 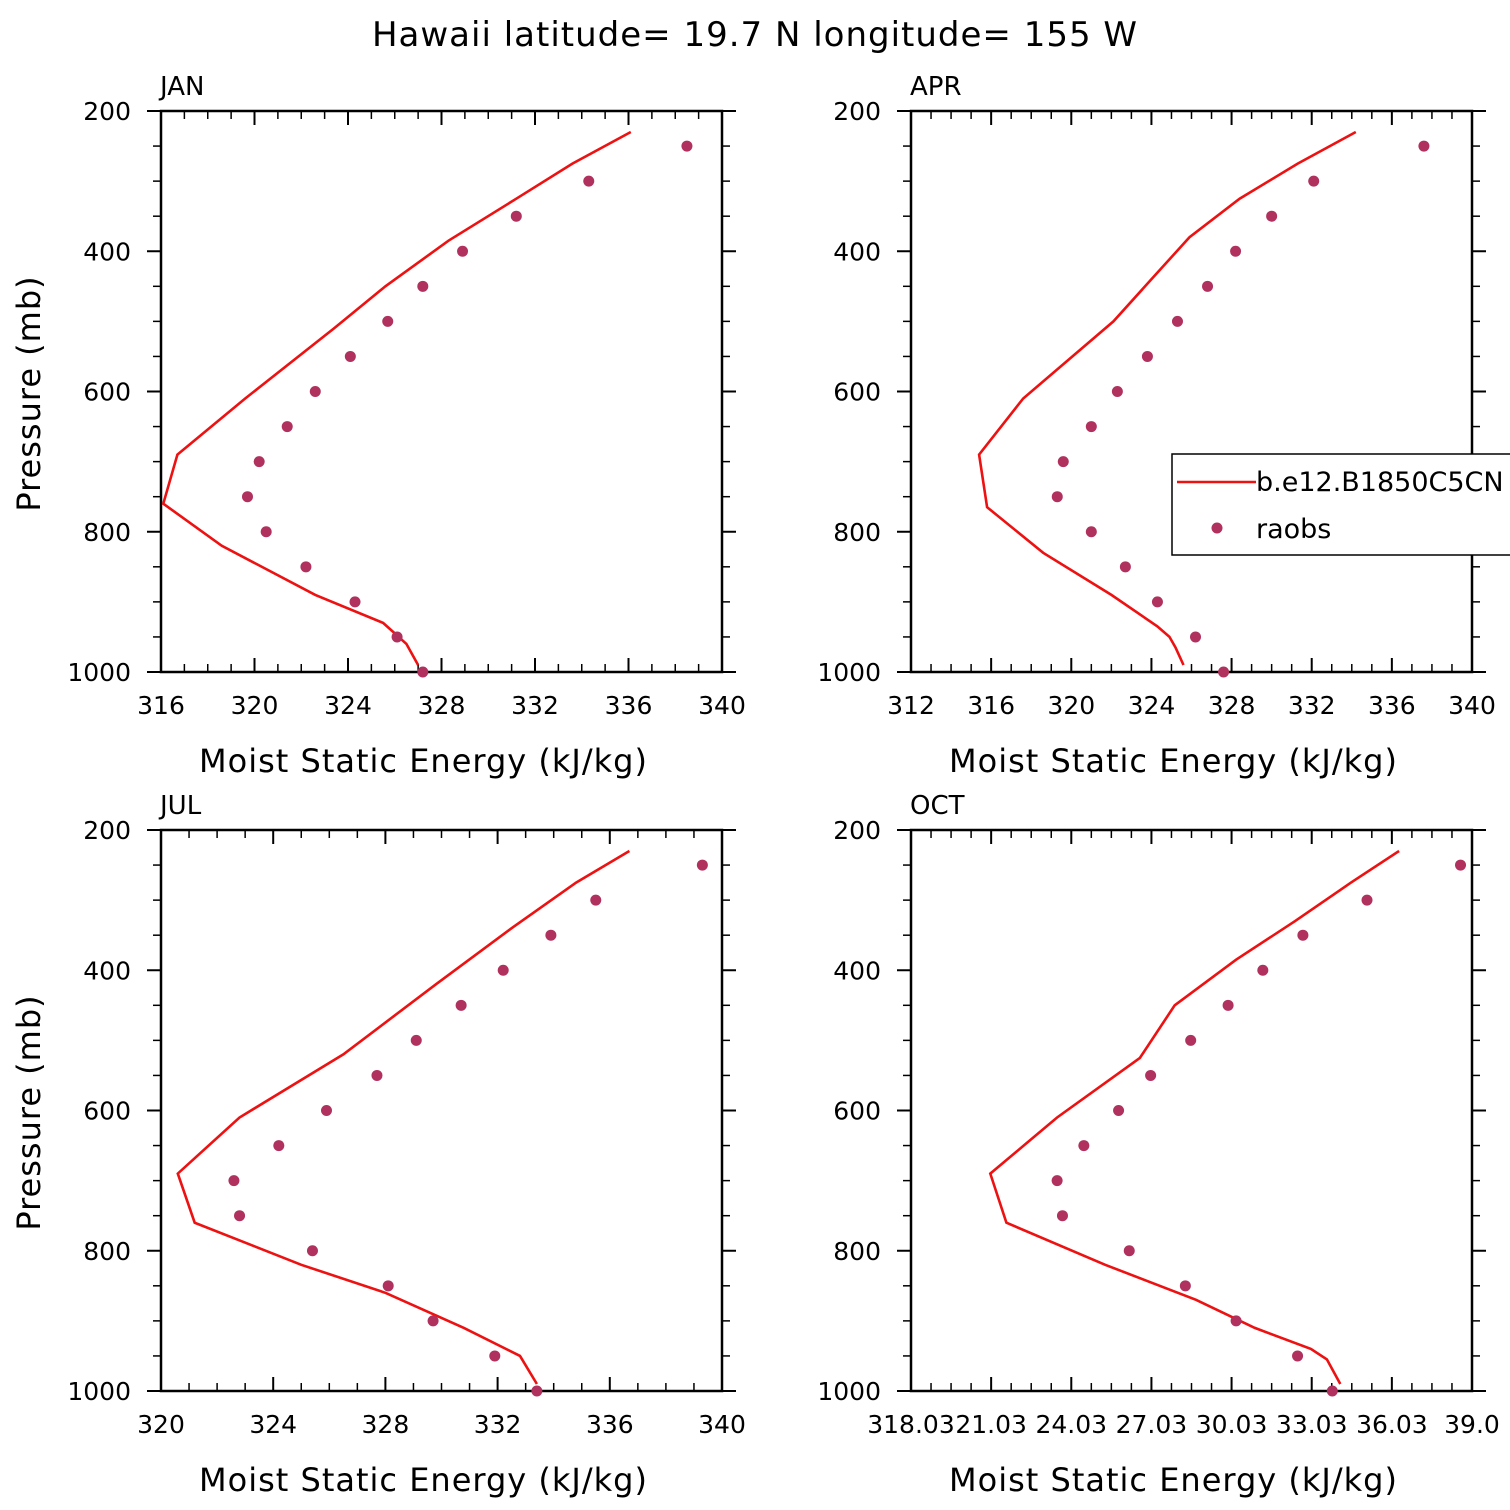 I want to click on figure-title: Hawaii latitude= 19.7 N longitude= 155 W, so click(x=755, y=35).